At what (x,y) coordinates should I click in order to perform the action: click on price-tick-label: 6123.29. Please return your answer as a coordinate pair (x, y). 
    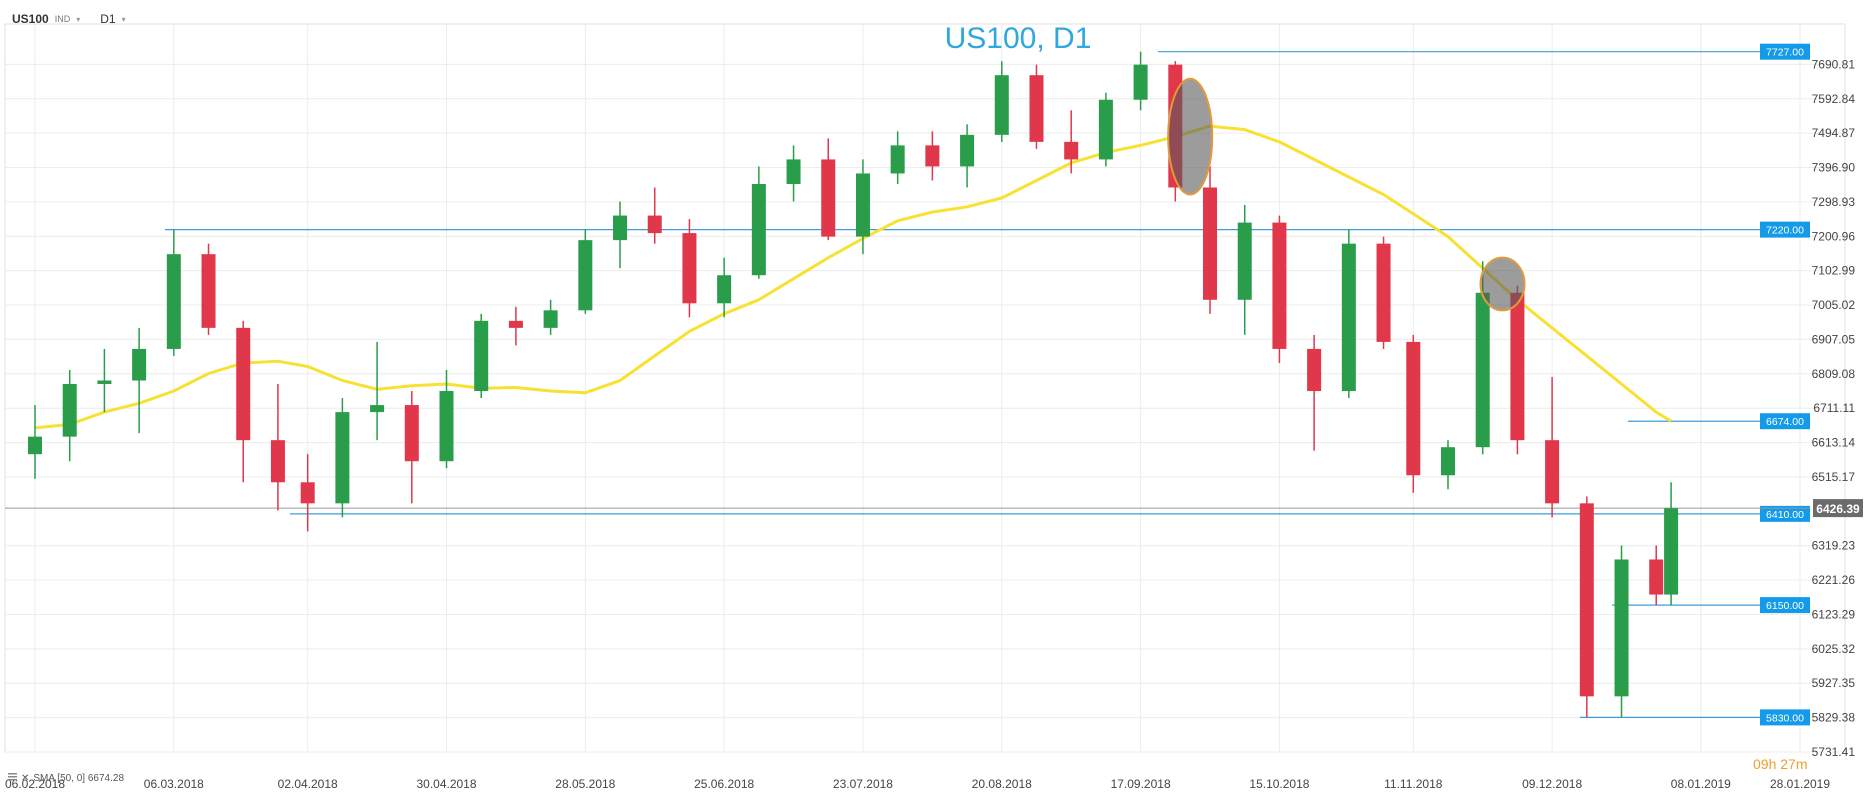
    Looking at the image, I should click on (1834, 614).